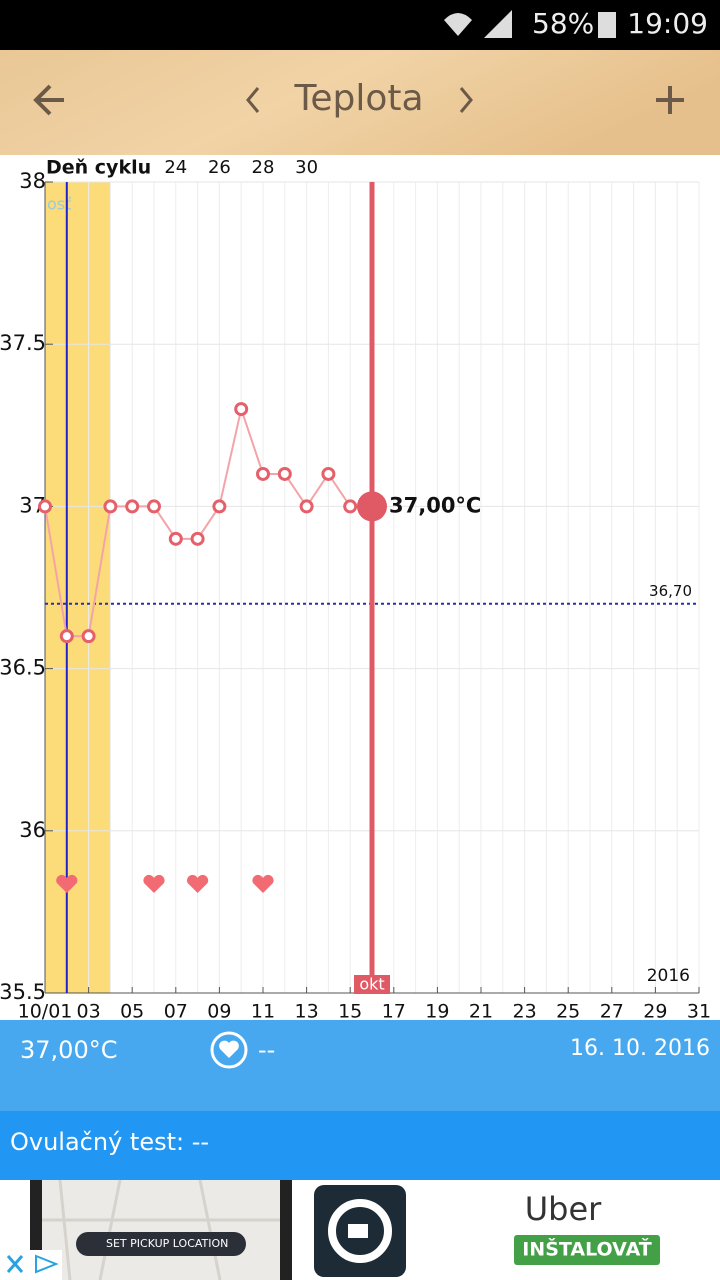 This screenshot has width=720, height=1280. Describe the element at coordinates (23, 992) in the screenshot. I see `y-tick-label: 35.5` at that location.